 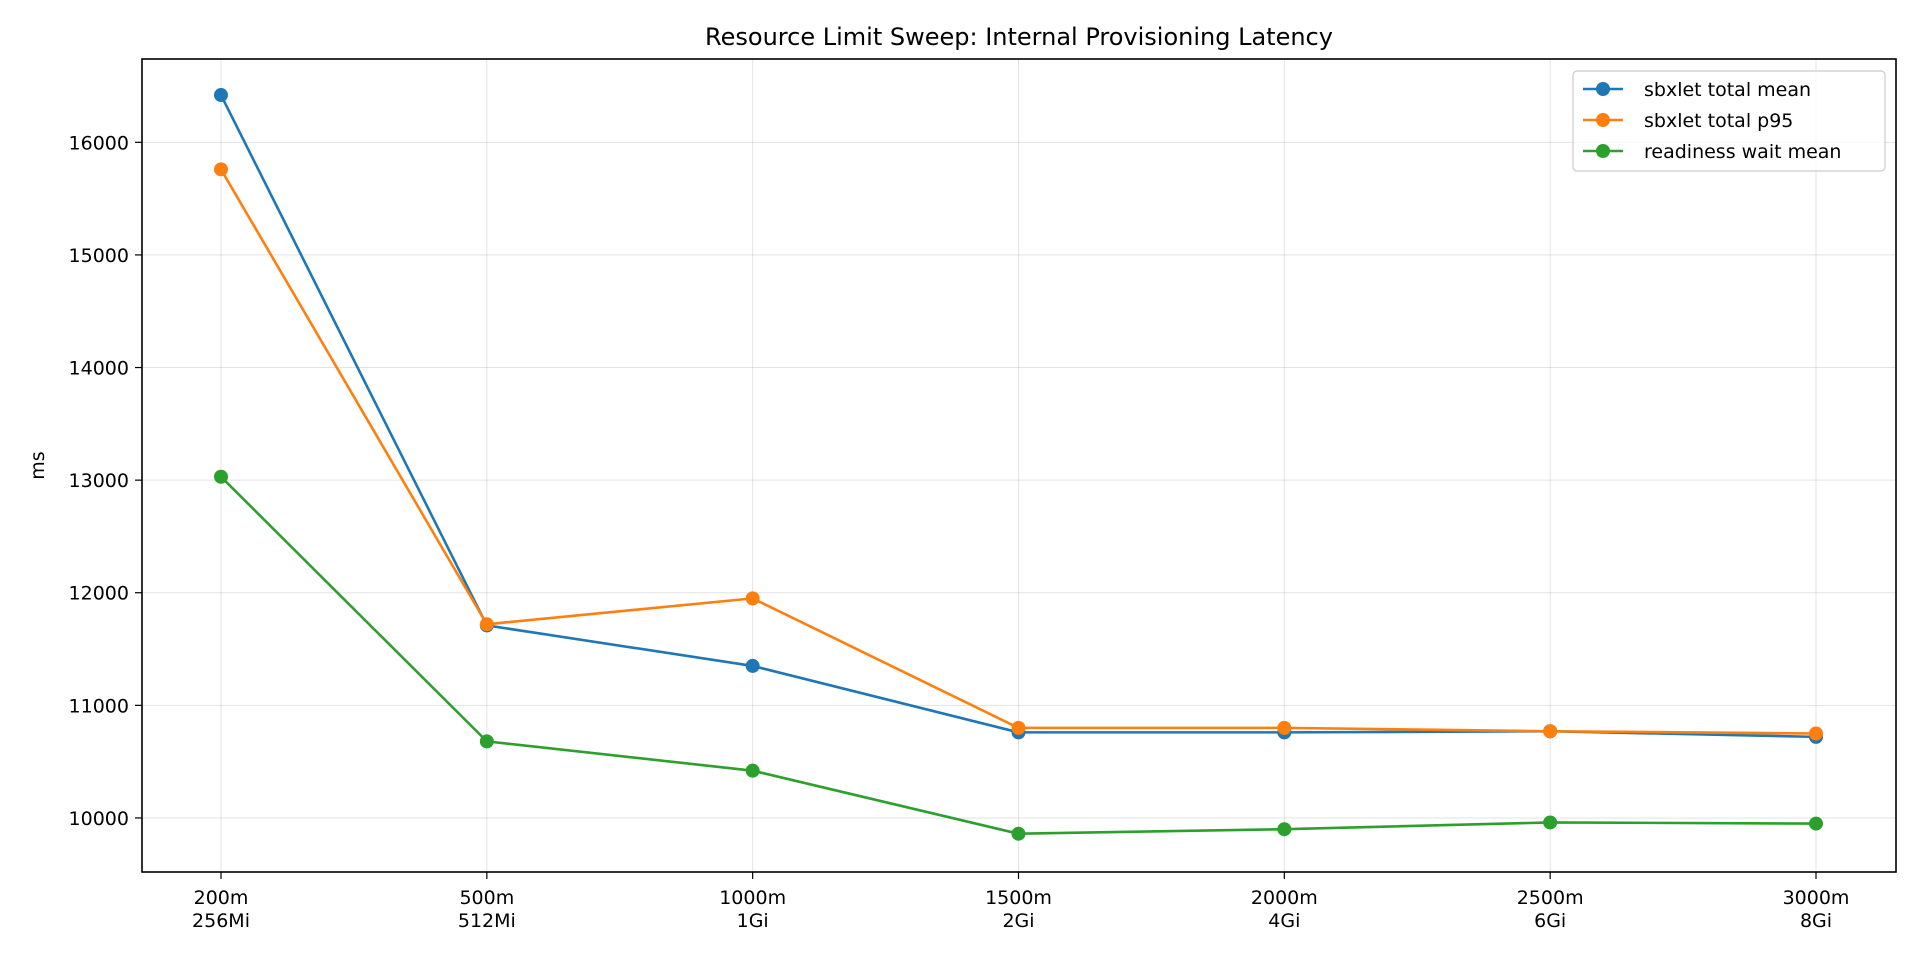 I want to click on x-tick-label: 2000m 4Gi, so click(x=1284, y=909).